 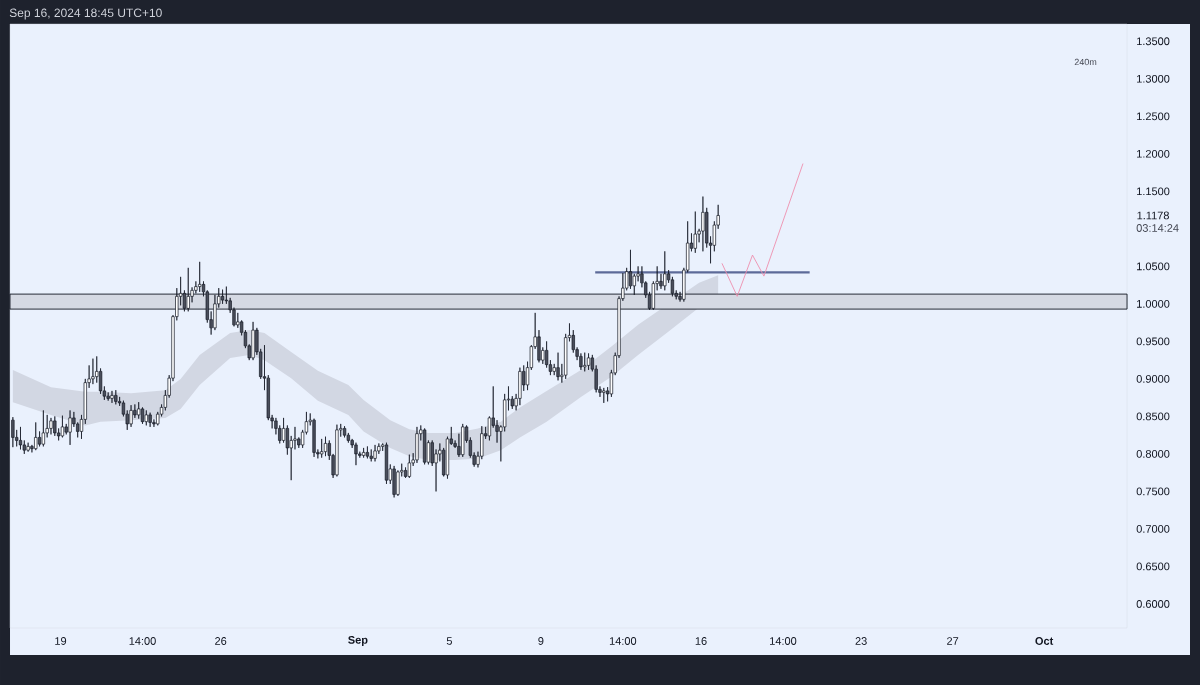 What do you see at coordinates (1153, 491) in the screenshot?
I see `y-tick-label: 0.7500` at bounding box center [1153, 491].